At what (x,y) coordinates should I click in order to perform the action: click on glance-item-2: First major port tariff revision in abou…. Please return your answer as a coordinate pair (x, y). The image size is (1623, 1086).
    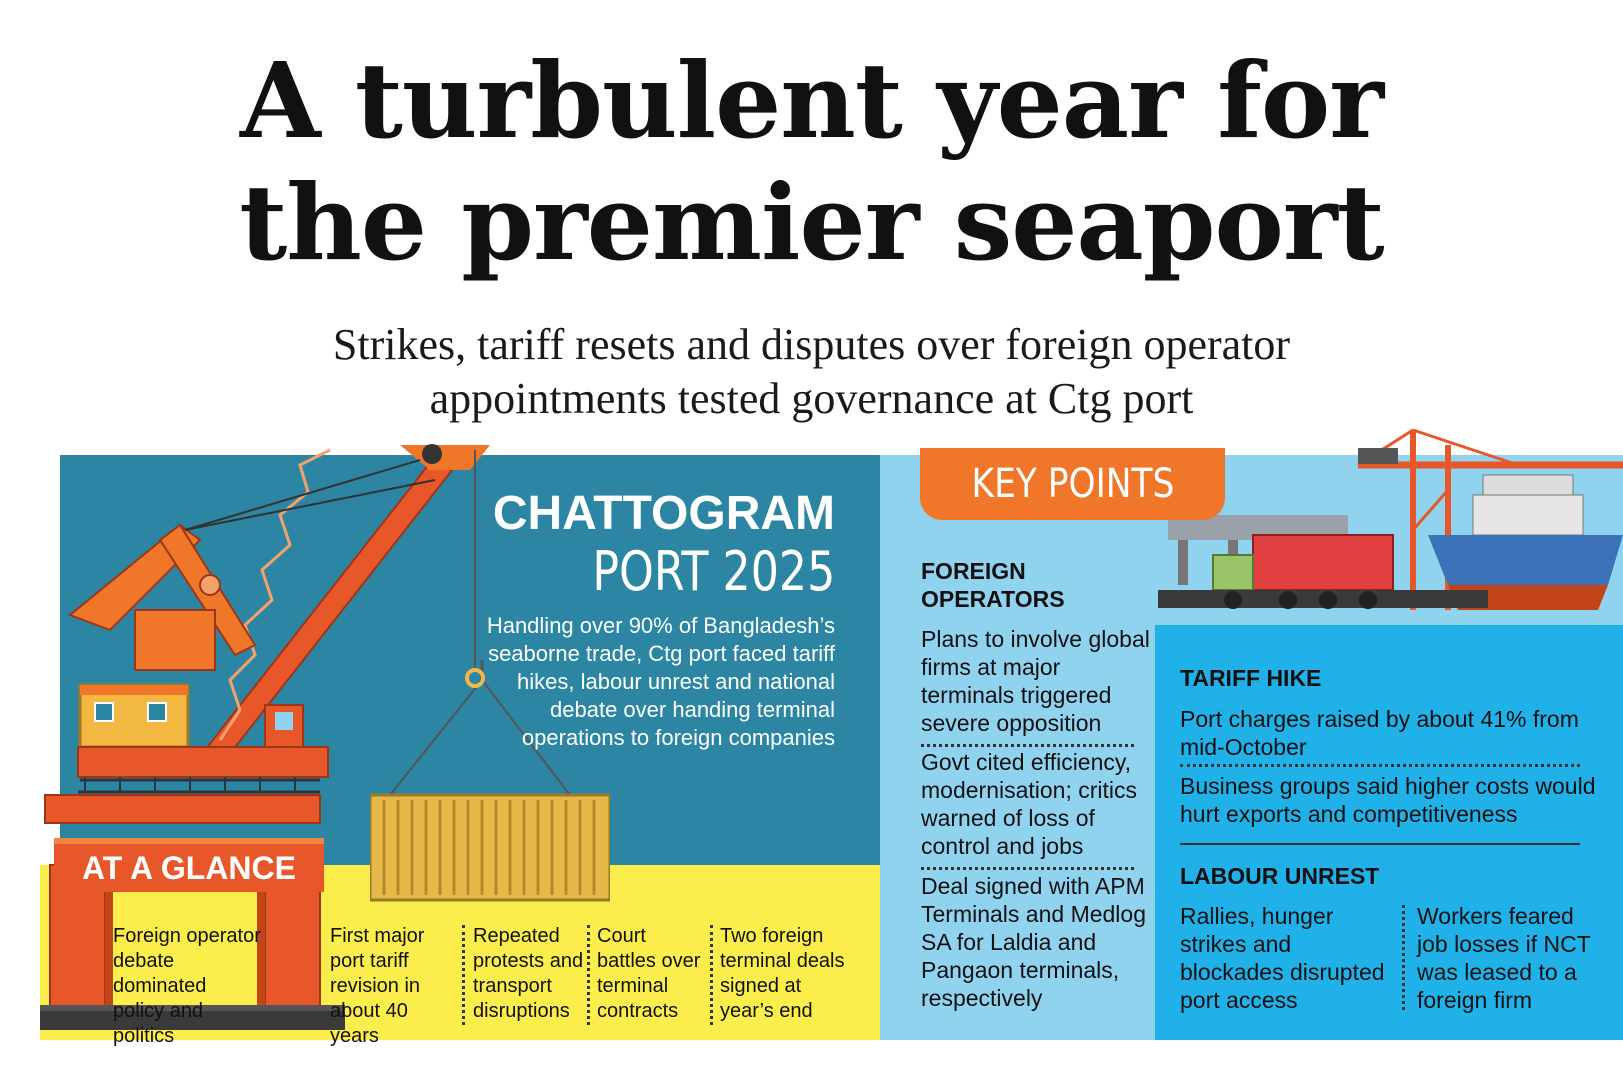
    Looking at the image, I should click on (377, 986).